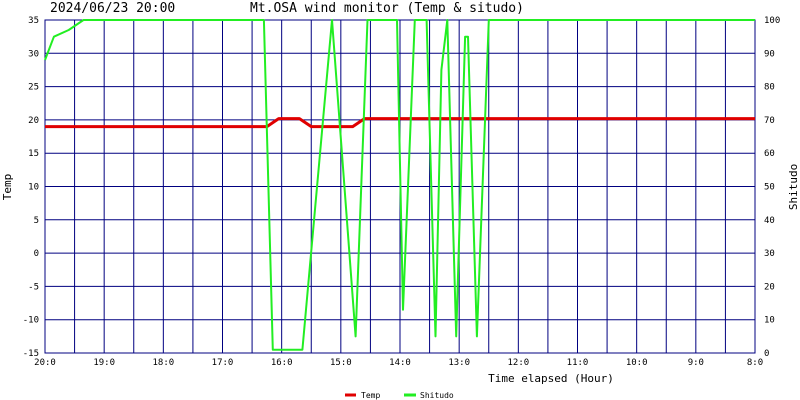 The image size is (800, 400). What do you see at coordinates (282, 363) in the screenshot?
I see `x-tick-label: 16:0` at bounding box center [282, 363].